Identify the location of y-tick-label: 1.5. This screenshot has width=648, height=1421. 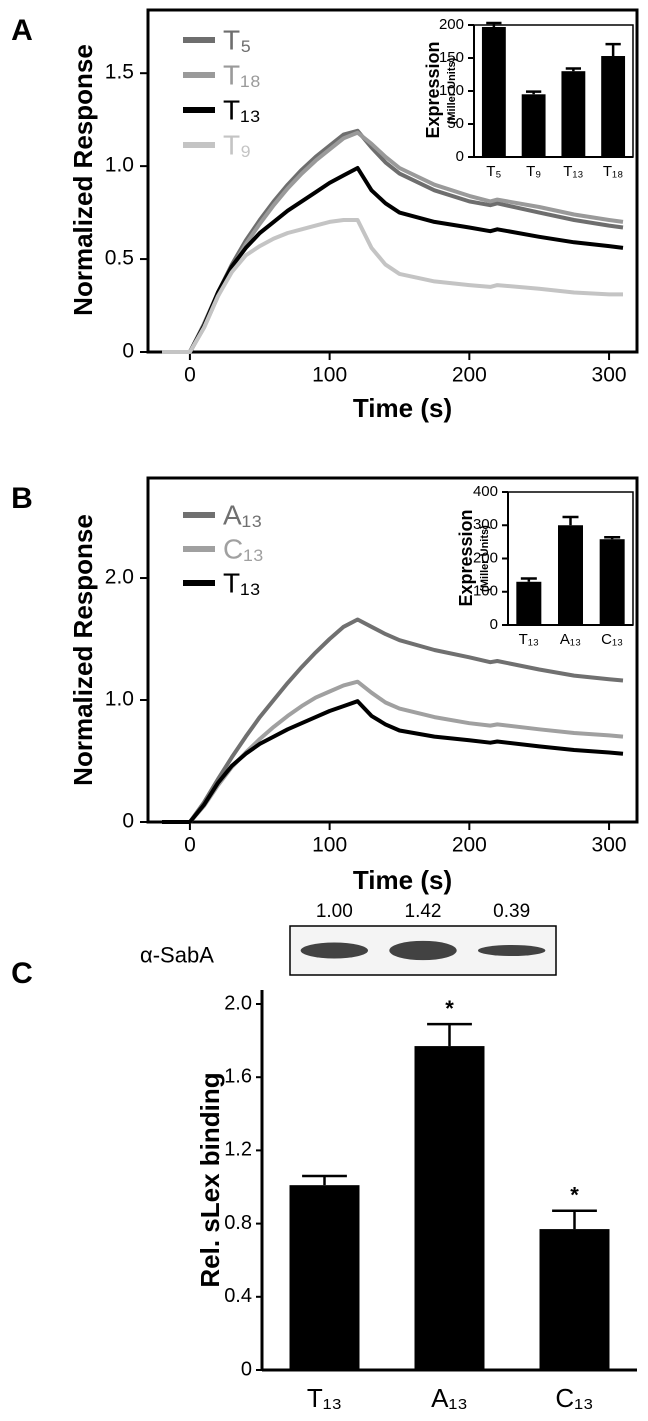
(119, 72).